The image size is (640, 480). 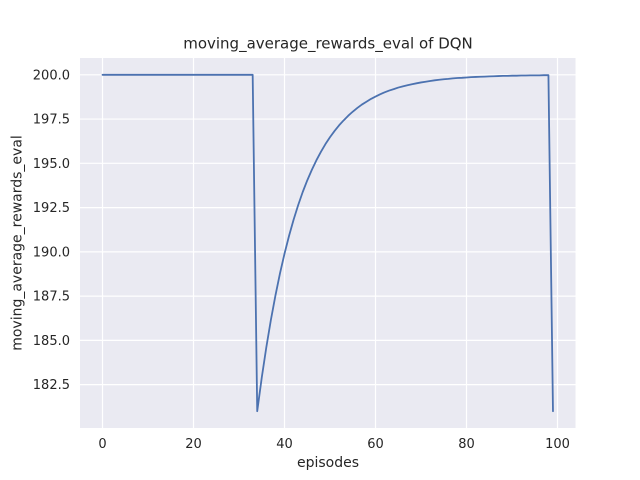 I want to click on chart-title: moving_average_rewards_eval of DQN, so click(x=328, y=44).